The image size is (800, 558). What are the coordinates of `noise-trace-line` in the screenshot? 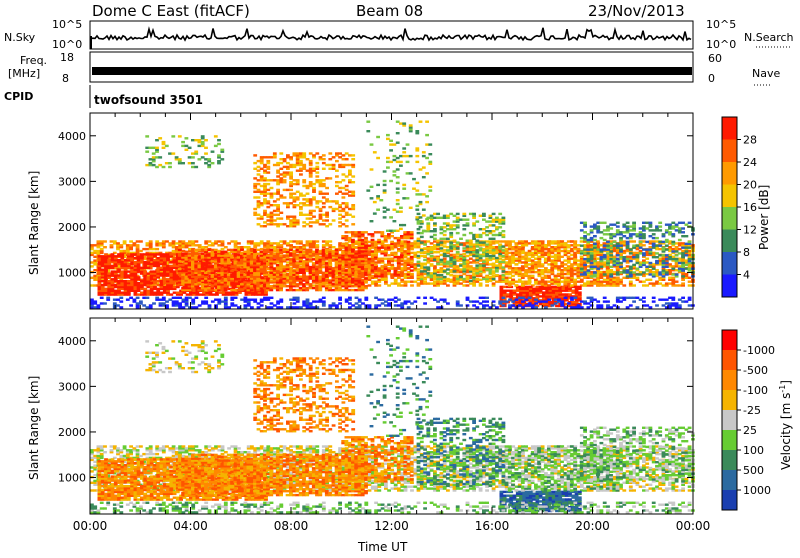 It's located at (391, 34).